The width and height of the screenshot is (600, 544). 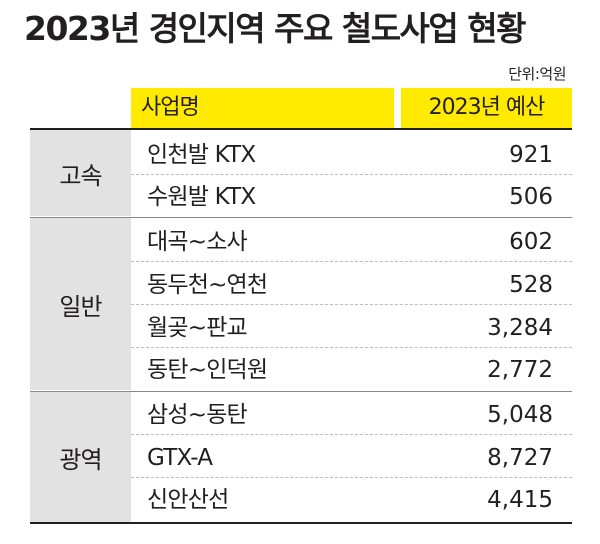 What do you see at coordinates (80, 173) in the screenshot?
I see `category-cell: 고속` at bounding box center [80, 173].